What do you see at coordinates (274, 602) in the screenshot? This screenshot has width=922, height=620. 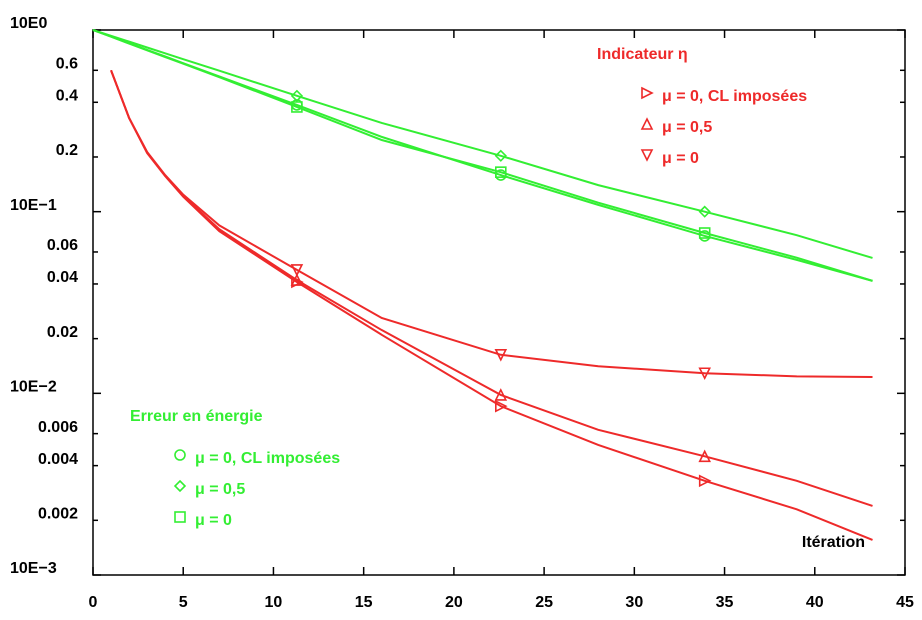 I see `x-tick-label: 10` at bounding box center [274, 602].